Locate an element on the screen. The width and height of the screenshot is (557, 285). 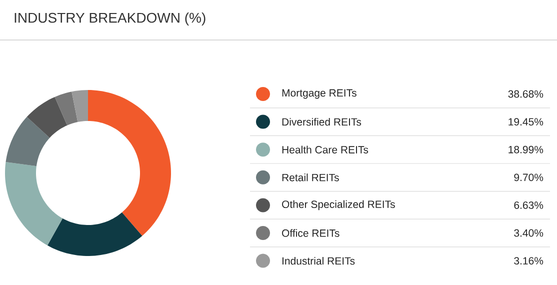
data-label: 18.99% is located at coordinates (526, 150).